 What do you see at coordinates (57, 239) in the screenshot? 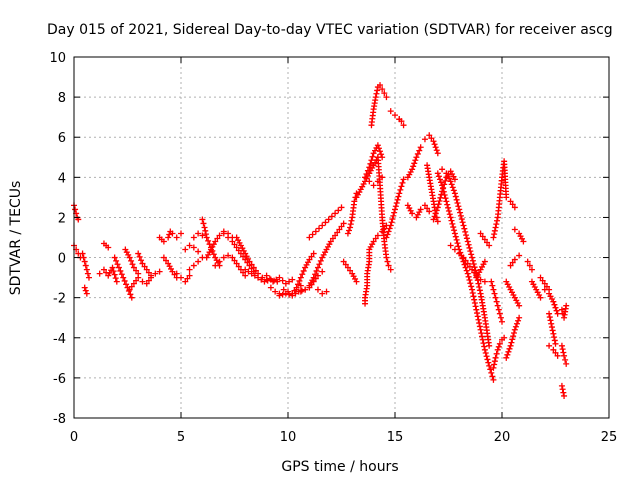
I see `y-tick-labels: -8 -6 -4 -2 0 2 4 6 8 10` at bounding box center [57, 239].